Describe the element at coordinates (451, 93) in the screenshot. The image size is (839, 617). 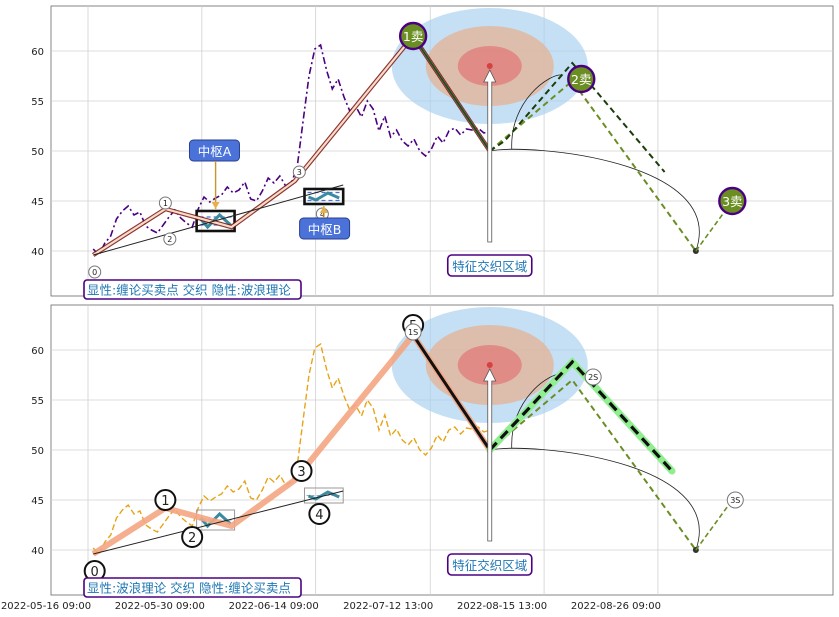
I see `top-segment-line` at that location.